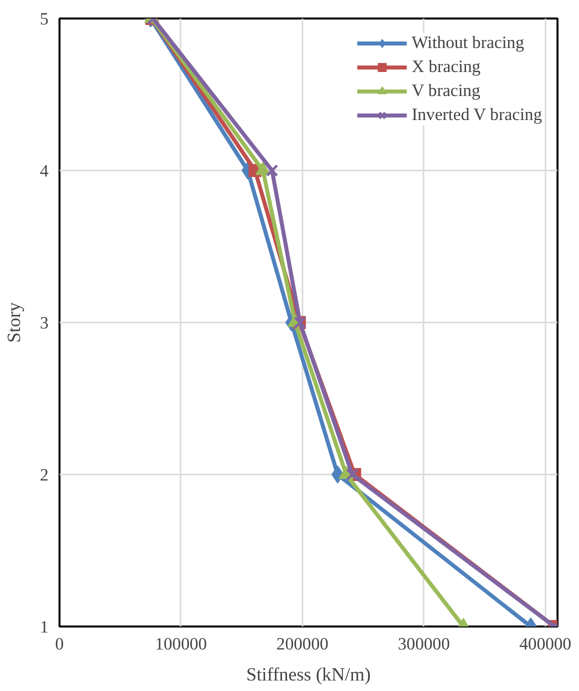  What do you see at coordinates (44, 475) in the screenshot?
I see `y-tick-label: 2` at bounding box center [44, 475].